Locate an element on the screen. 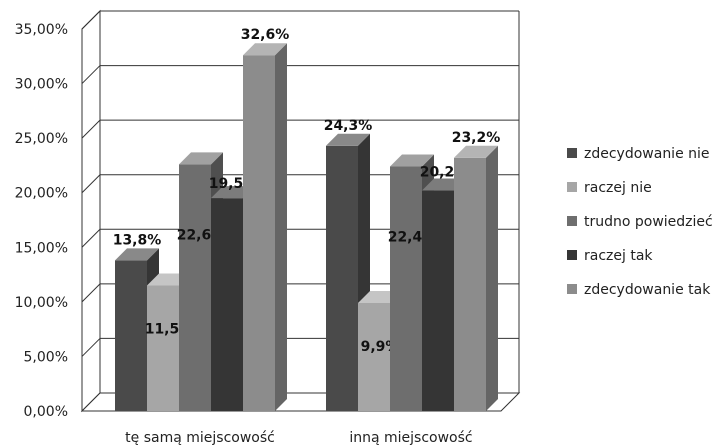 Image resolution: width=725 pixels, height=446 pixels. data-label: 9,9% is located at coordinates (380, 347).